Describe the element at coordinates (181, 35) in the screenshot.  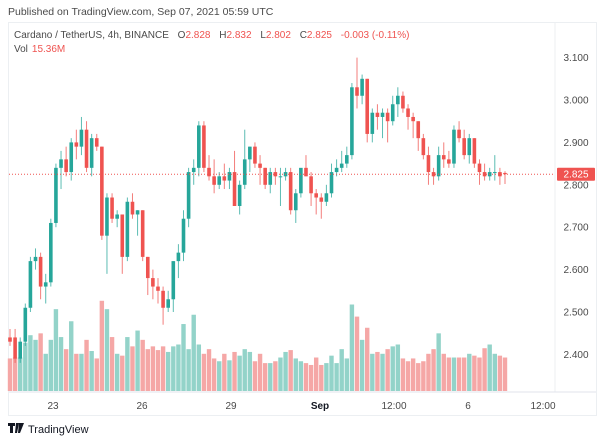
I see `open-label: O` at that location.